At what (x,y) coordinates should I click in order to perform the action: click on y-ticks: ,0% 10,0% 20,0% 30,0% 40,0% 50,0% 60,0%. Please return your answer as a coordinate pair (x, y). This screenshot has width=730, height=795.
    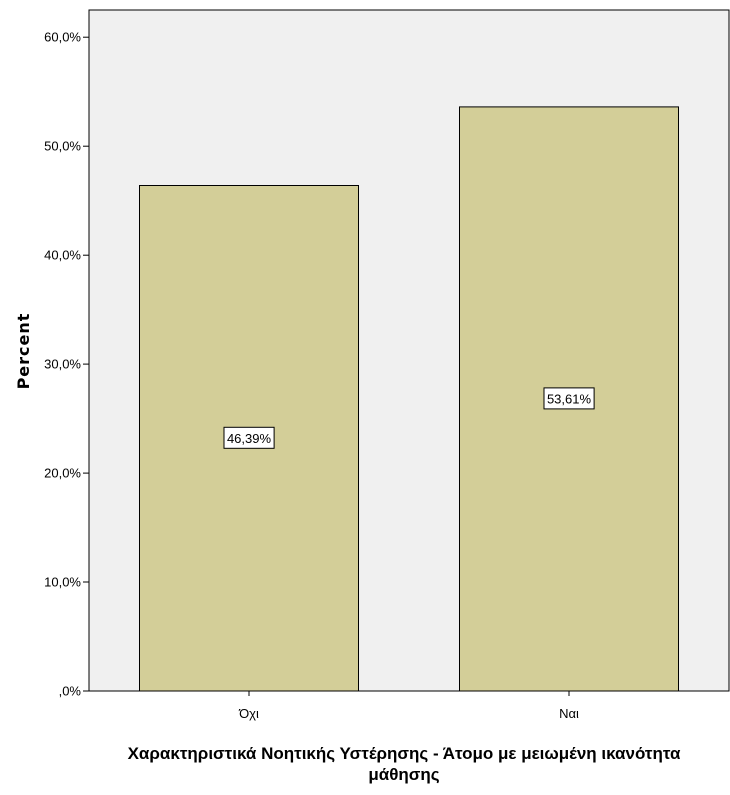
    Looking at the image, I should click on (66, 364).